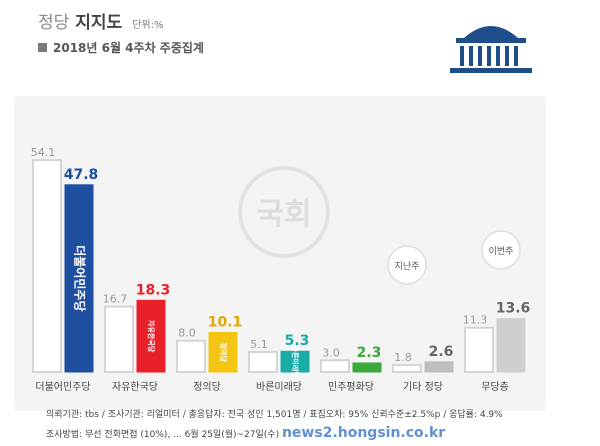 The image size is (600, 446). Describe the element at coordinates (43, 152) in the screenshot. I see `value-label-prev: 54.1` at that location.